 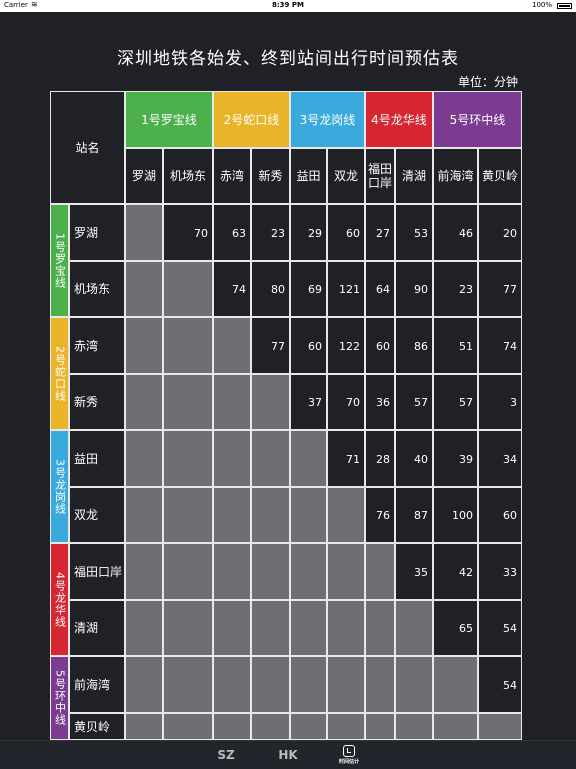 I want to click on tab-sz: SZ, so click(x=226, y=755).